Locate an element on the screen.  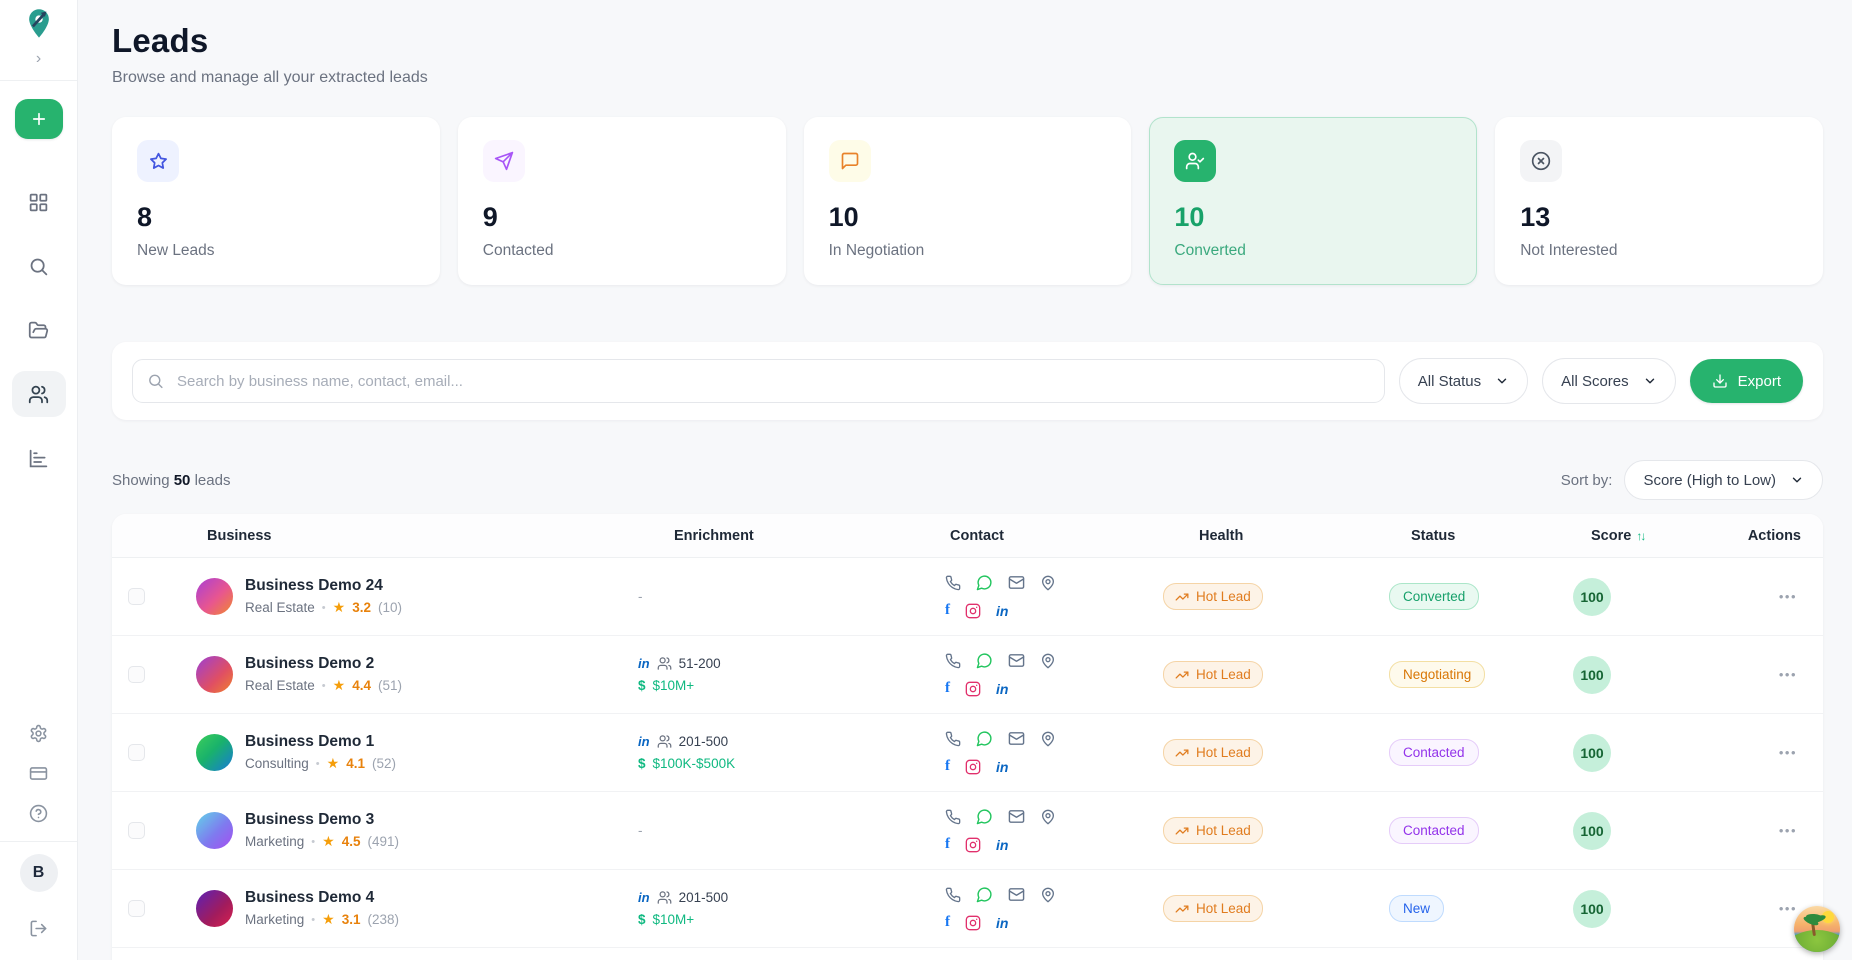
stat-card-converted: 10 Converted is located at coordinates (1313, 201).